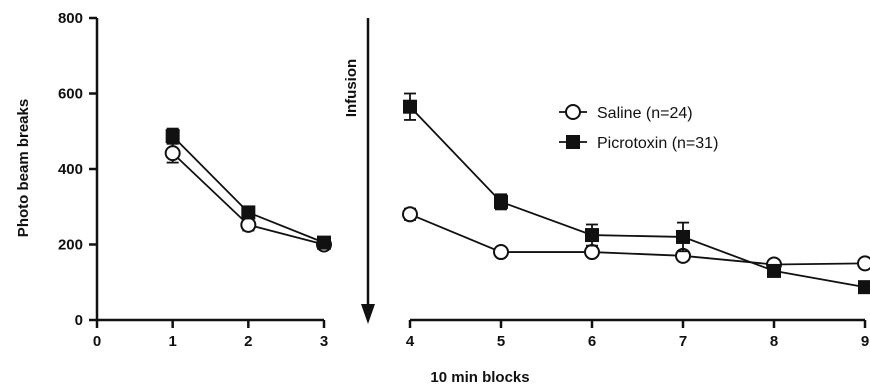 Image resolution: width=870 pixels, height=387 pixels. I want to click on x-axis-title: 10 min blocks, so click(479, 377).